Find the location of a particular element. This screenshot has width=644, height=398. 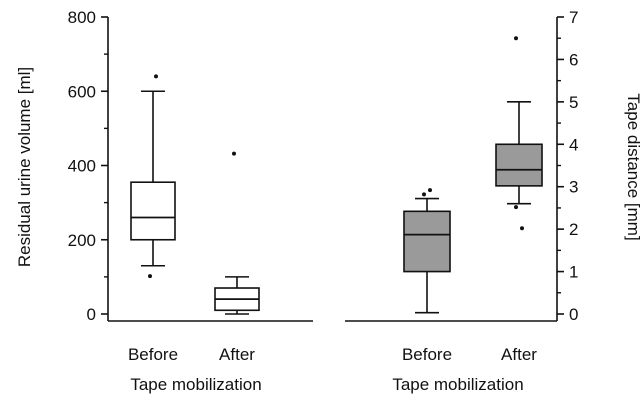

left-y-tick-label: 0 is located at coordinates (91, 314).